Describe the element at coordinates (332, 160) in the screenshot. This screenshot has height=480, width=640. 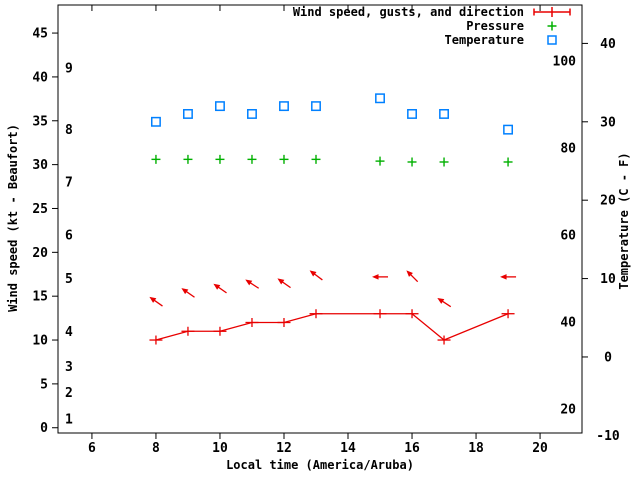
I see `pressure-series` at that location.